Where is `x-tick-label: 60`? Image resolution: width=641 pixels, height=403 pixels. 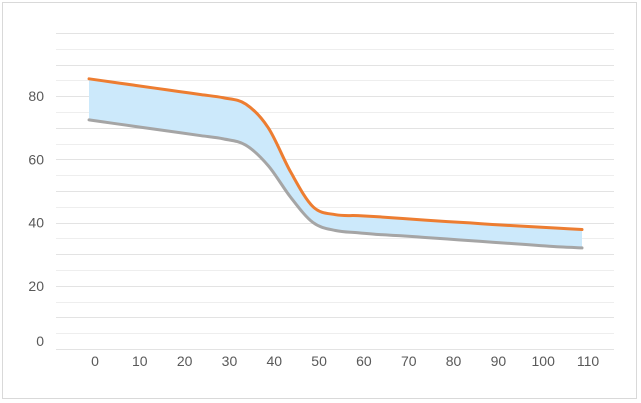 x-tick-label: 60 is located at coordinates (364, 361).